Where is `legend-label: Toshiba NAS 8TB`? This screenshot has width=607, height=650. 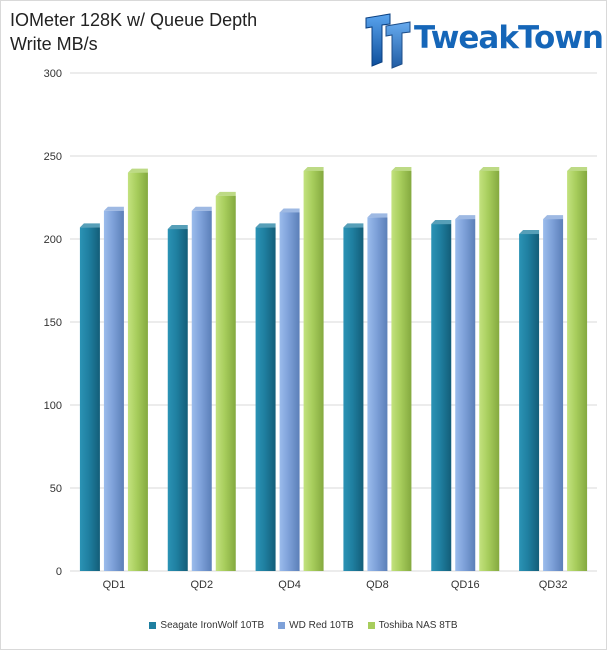 legend-label: Toshiba NAS 8TB is located at coordinates (418, 625).